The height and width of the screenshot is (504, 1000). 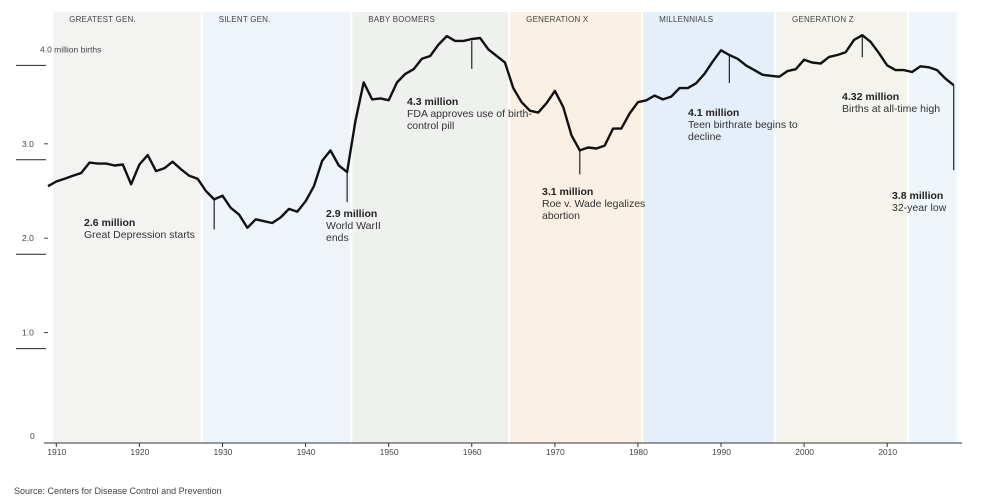 What do you see at coordinates (919, 208) in the screenshot?
I see `annotation-text: 32-year low` at bounding box center [919, 208].